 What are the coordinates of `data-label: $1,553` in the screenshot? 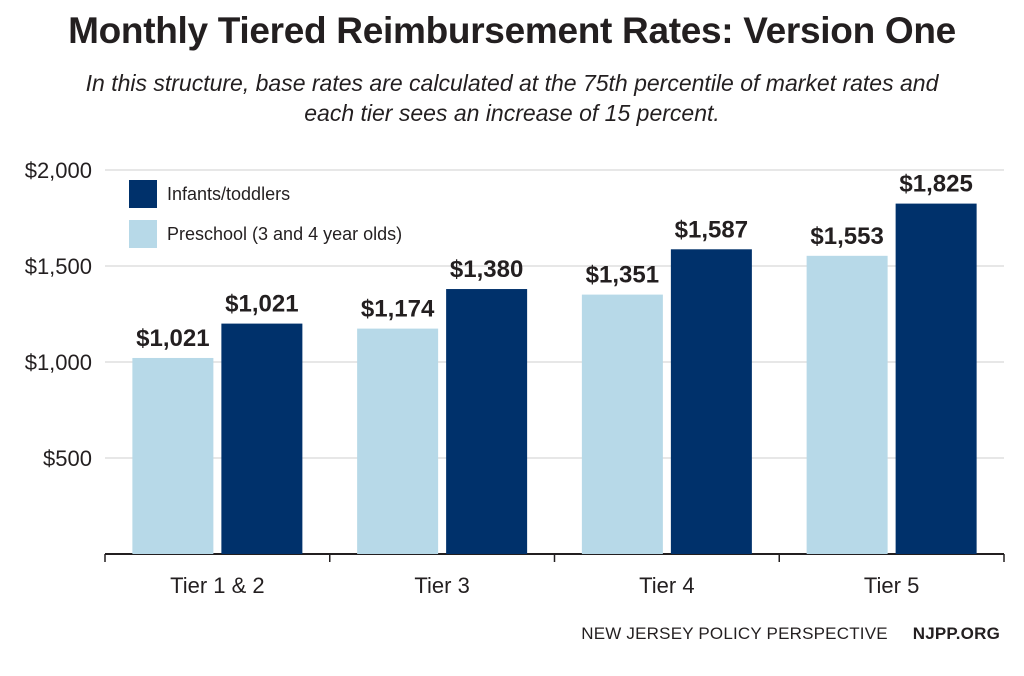 It's located at (846, 236).